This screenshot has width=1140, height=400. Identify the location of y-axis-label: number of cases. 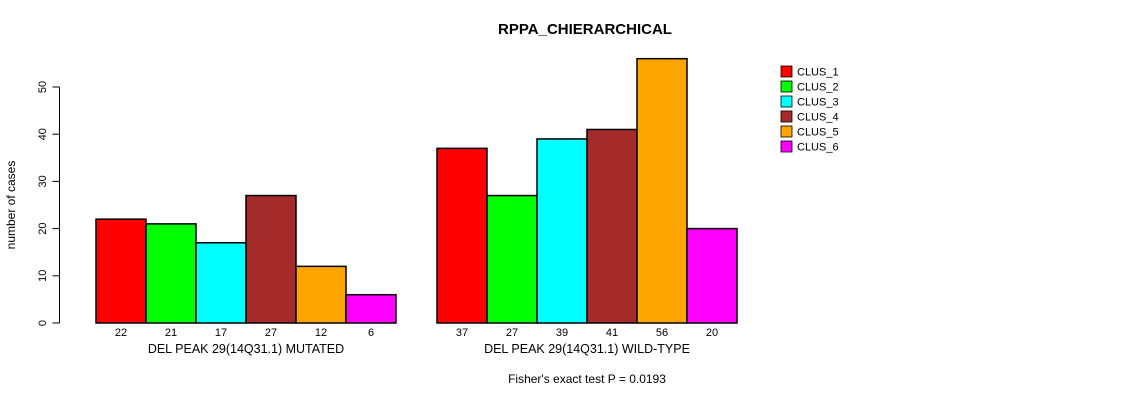
(11, 205).